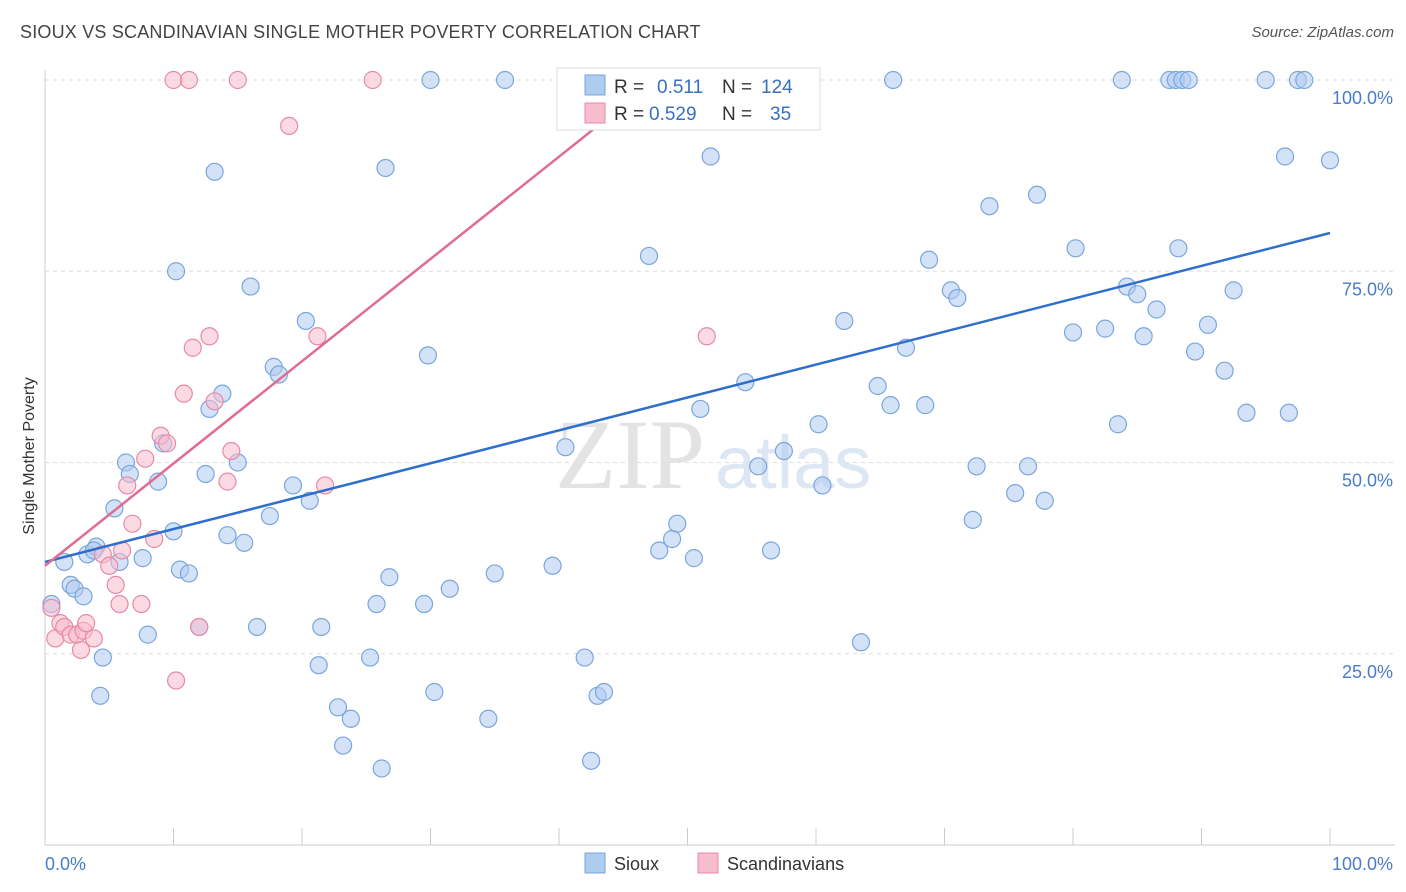 The height and width of the screenshot is (892, 1406). What do you see at coordinates (1367, 481) in the screenshot?
I see `y-tick-label-50: 50.0%` at bounding box center [1367, 481].